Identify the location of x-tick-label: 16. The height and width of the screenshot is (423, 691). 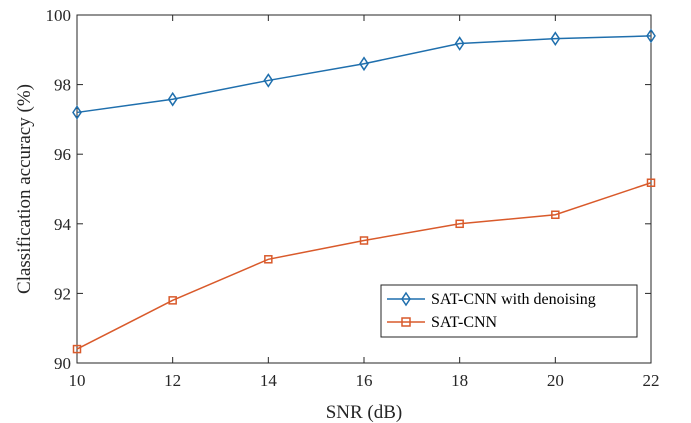
(364, 380).